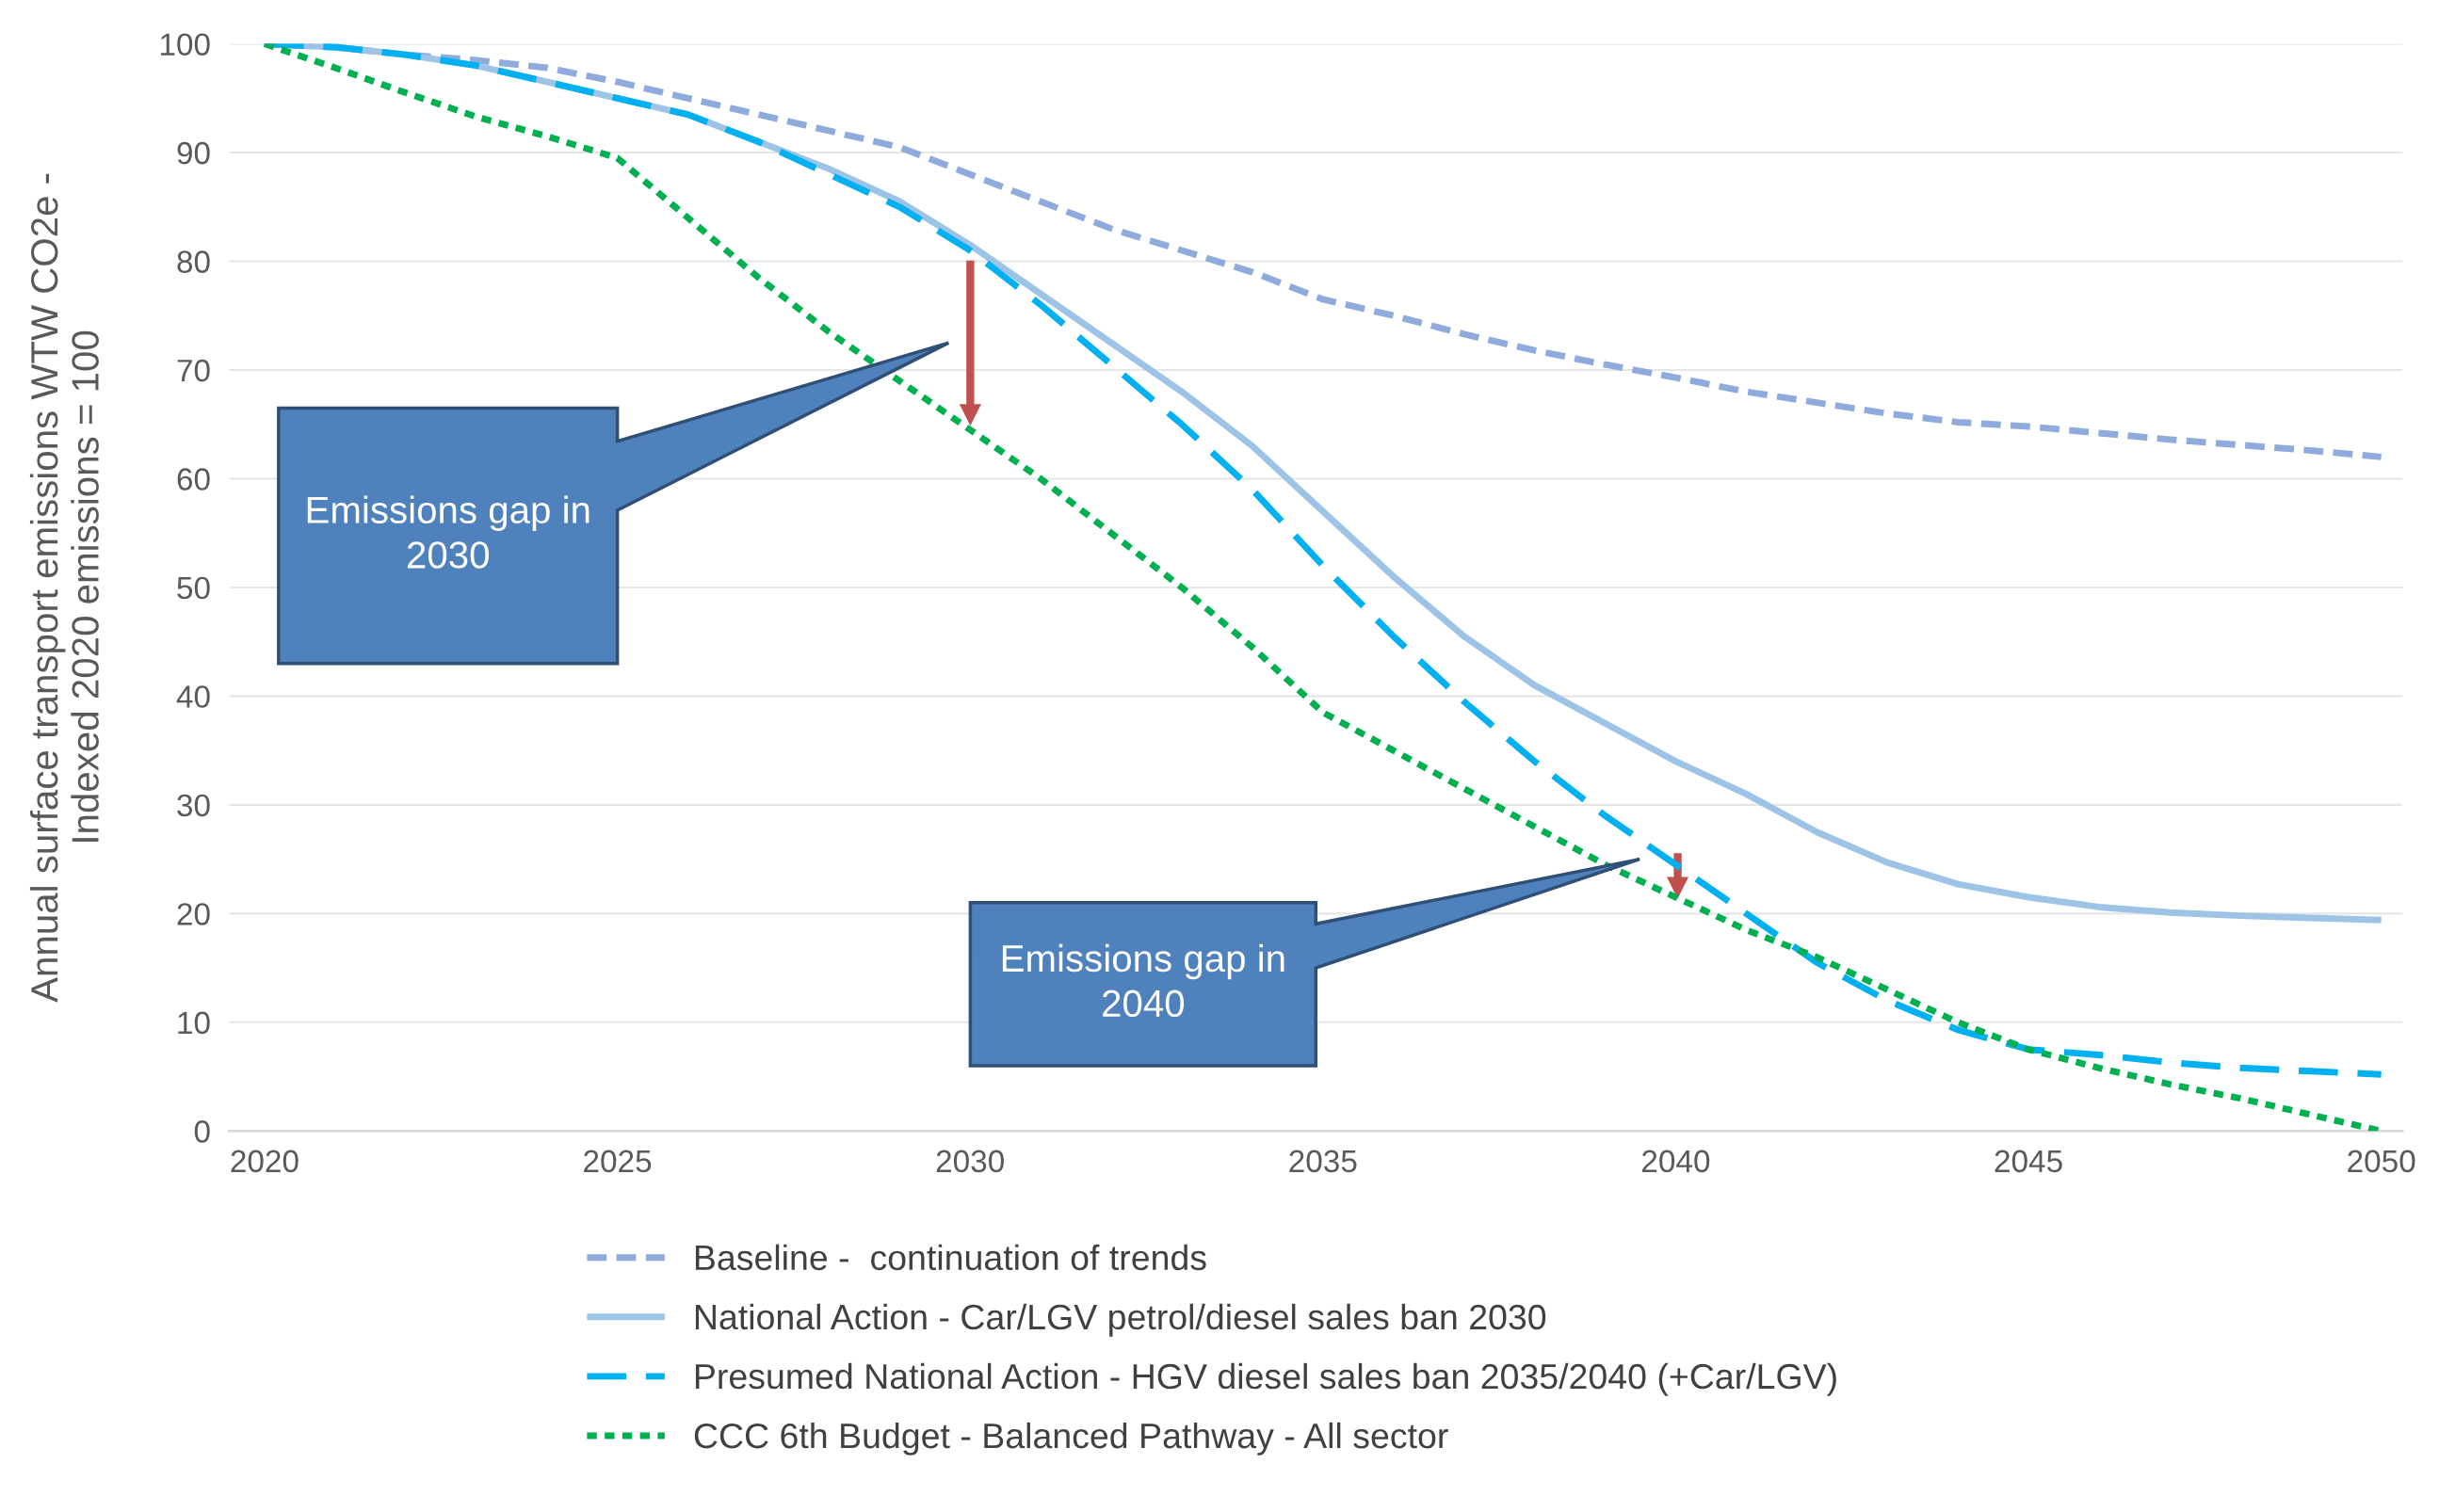 This screenshot has width=2439, height=1512. Describe the element at coordinates (618, 1161) in the screenshot. I see `x-tick-label: 2025` at that location.